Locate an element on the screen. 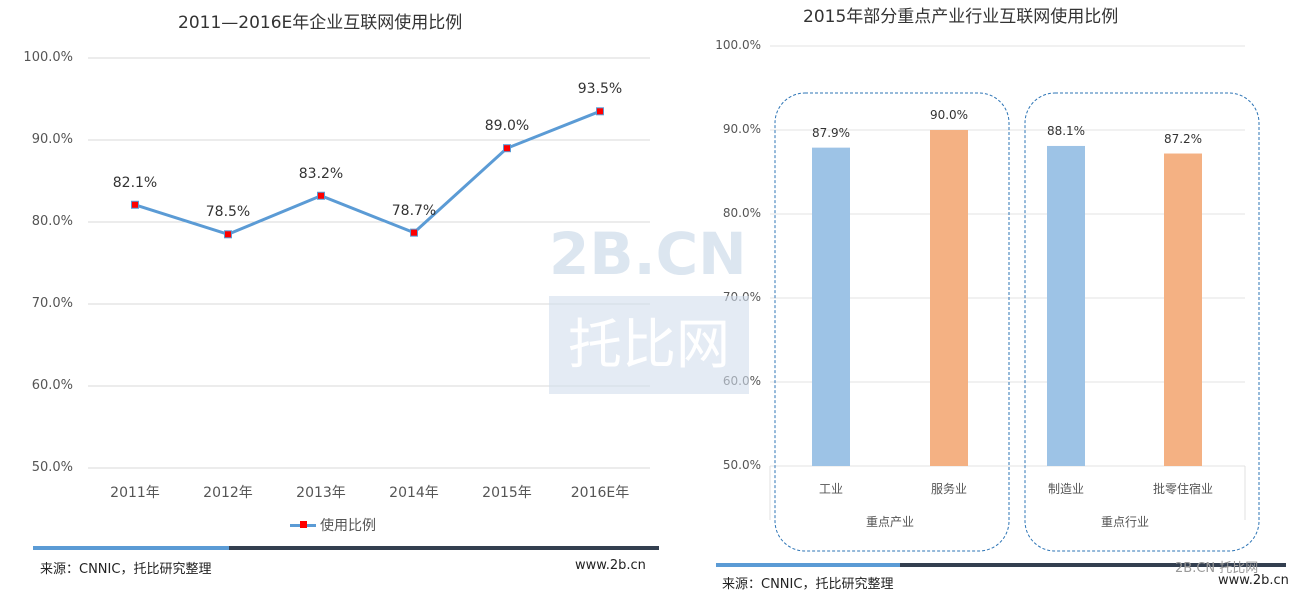 The height and width of the screenshot is (592, 1298). data-label: 82.1% is located at coordinates (135, 182).